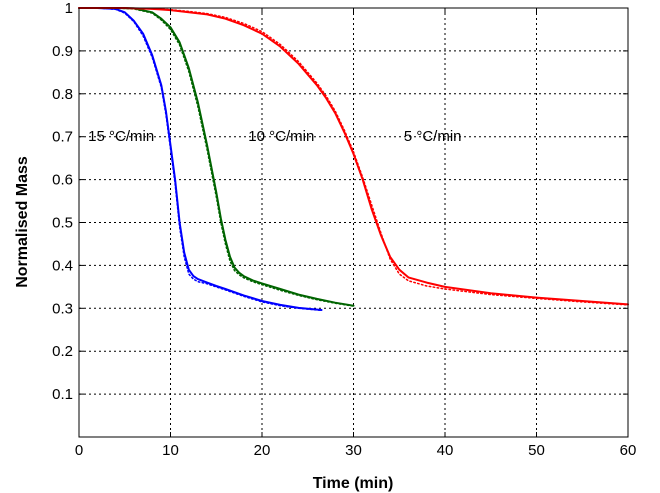  What do you see at coordinates (62, 394) in the screenshot?
I see `y-tick-label: 0.1` at bounding box center [62, 394].